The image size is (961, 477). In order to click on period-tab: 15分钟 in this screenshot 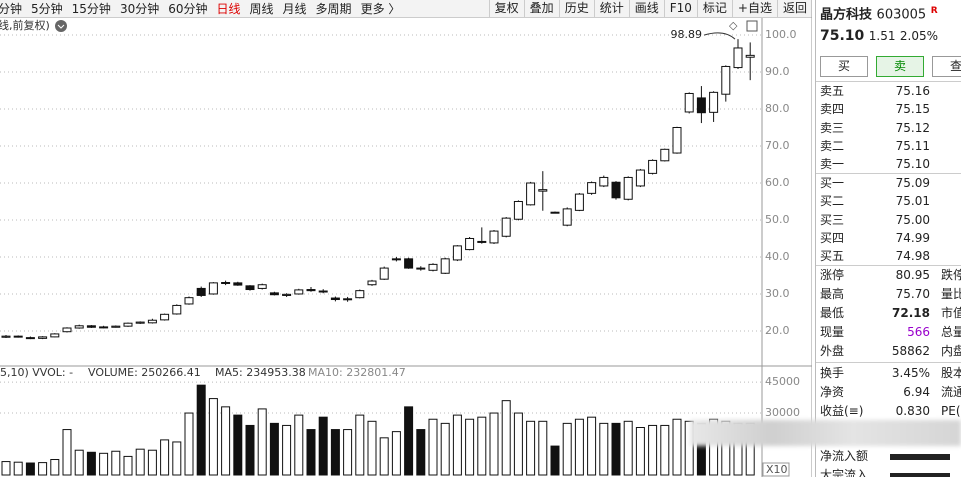, I will do `click(91, 9)`.